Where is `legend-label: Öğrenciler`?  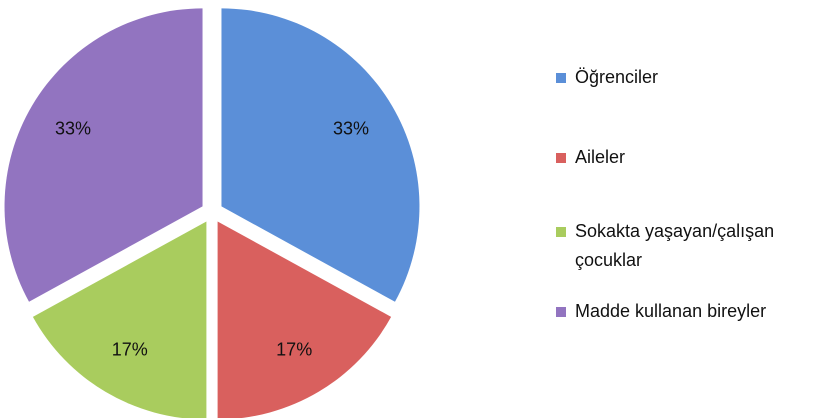 legend-label: Öğrenciler is located at coordinates (616, 77).